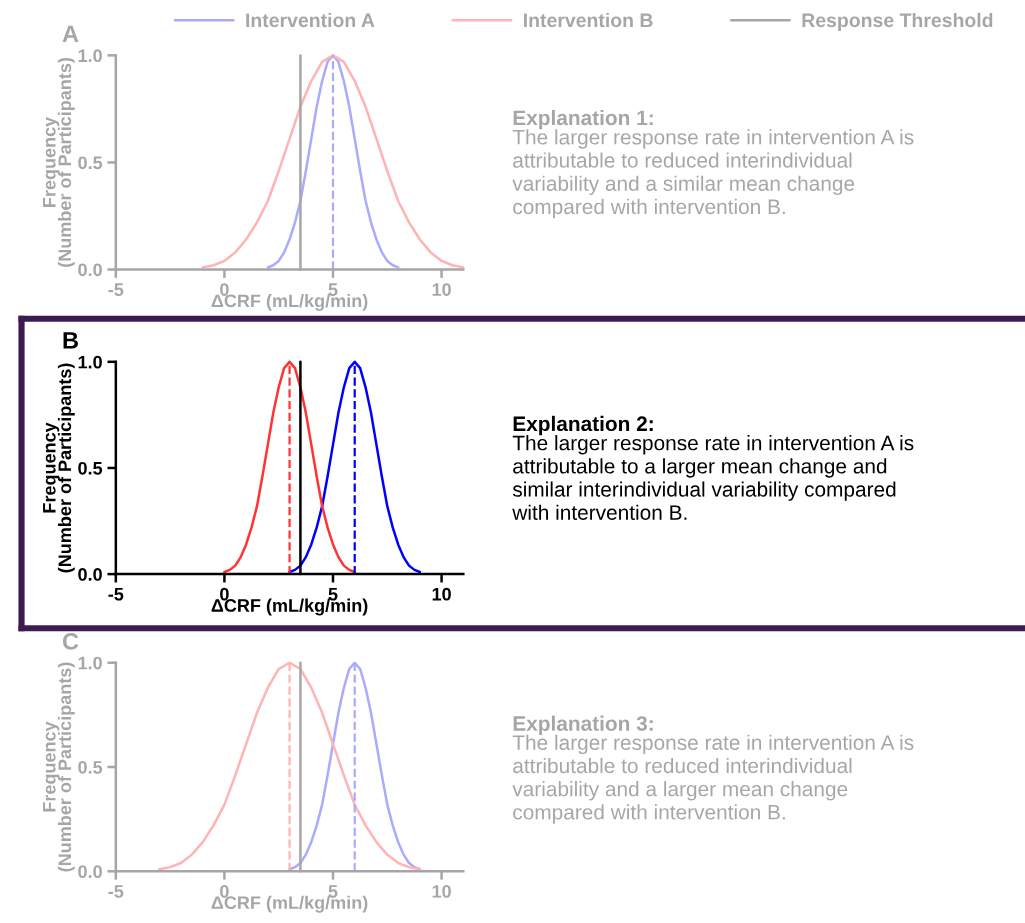 The height and width of the screenshot is (923, 1025). Describe the element at coordinates (70, 33) in the screenshot. I see `chart-title: A` at that location.